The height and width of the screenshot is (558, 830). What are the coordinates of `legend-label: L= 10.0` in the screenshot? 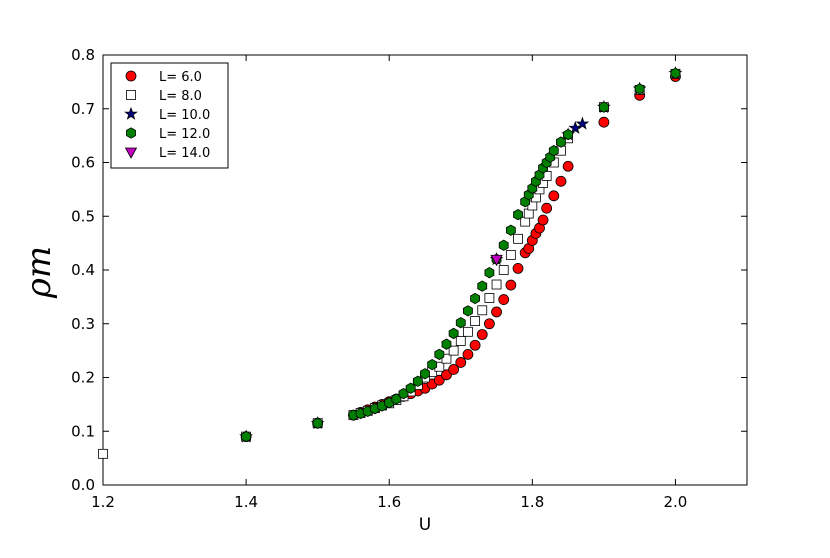 It's located at (184, 115).